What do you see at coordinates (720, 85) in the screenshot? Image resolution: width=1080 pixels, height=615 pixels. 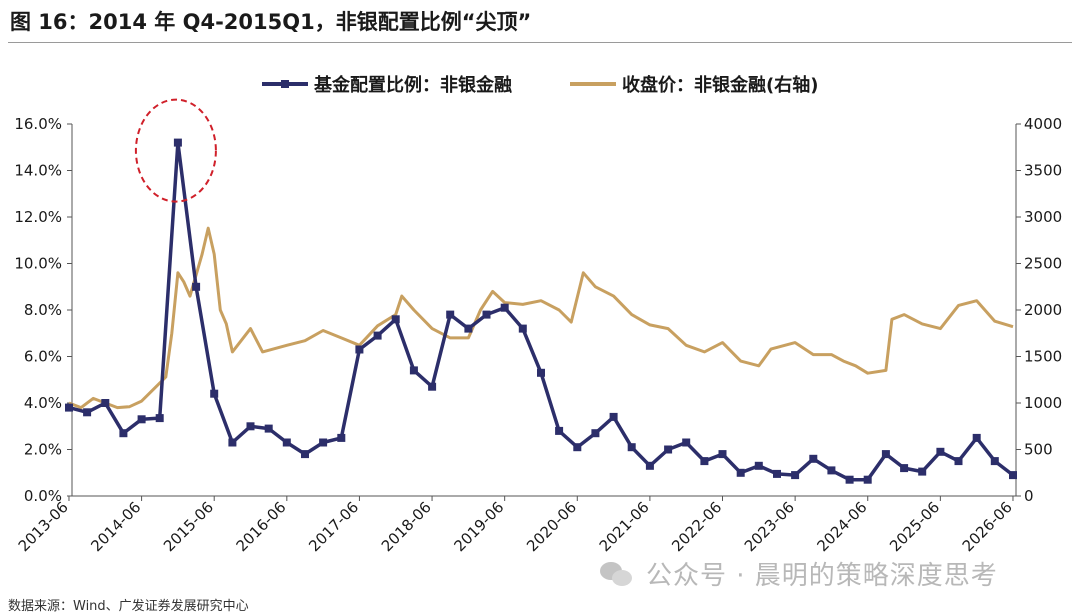 I see `legend-price-label: 收盘价：非银金融(右轴)` at bounding box center [720, 85].